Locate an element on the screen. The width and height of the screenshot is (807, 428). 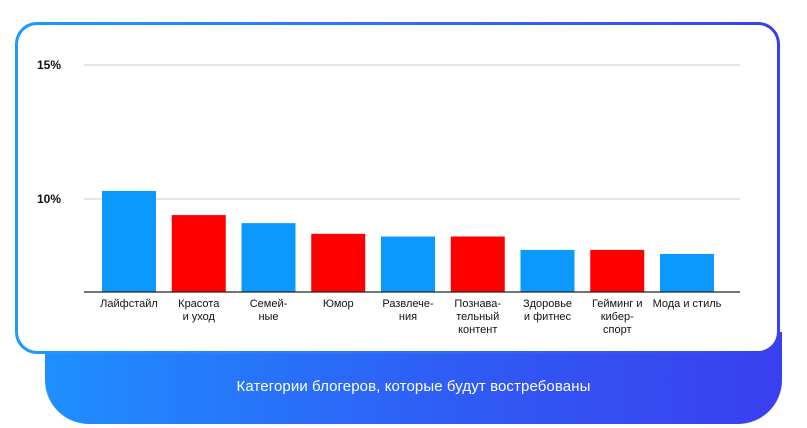
x-tick-label: Гейминг и is located at coordinates (617, 304).